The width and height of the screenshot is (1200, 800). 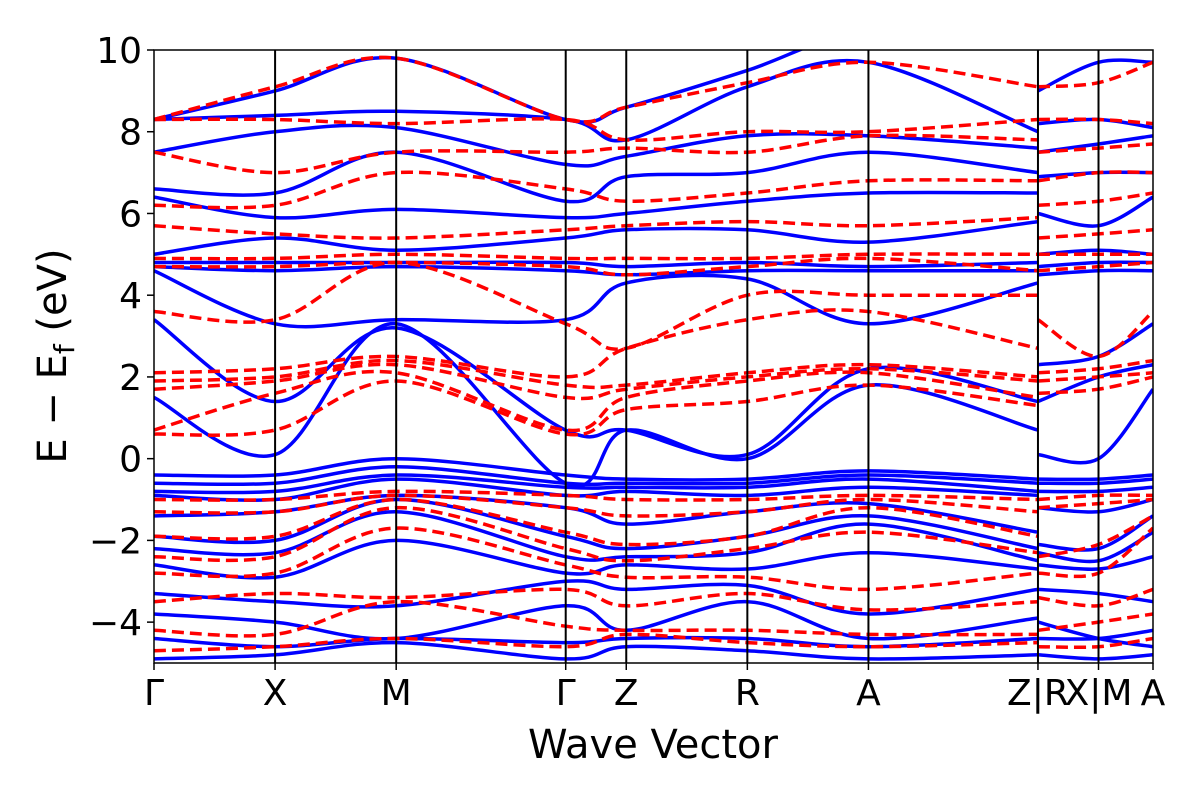 What do you see at coordinates (130, 378) in the screenshot?
I see `y-tick-label-4: 2` at bounding box center [130, 378].